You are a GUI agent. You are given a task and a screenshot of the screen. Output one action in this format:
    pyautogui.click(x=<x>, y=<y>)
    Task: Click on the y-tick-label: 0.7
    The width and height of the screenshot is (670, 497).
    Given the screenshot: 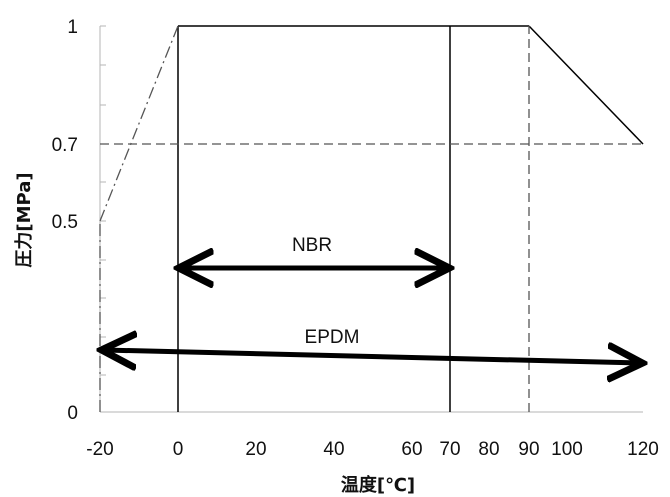 What is the action you would take?
    pyautogui.click(x=65, y=145)
    